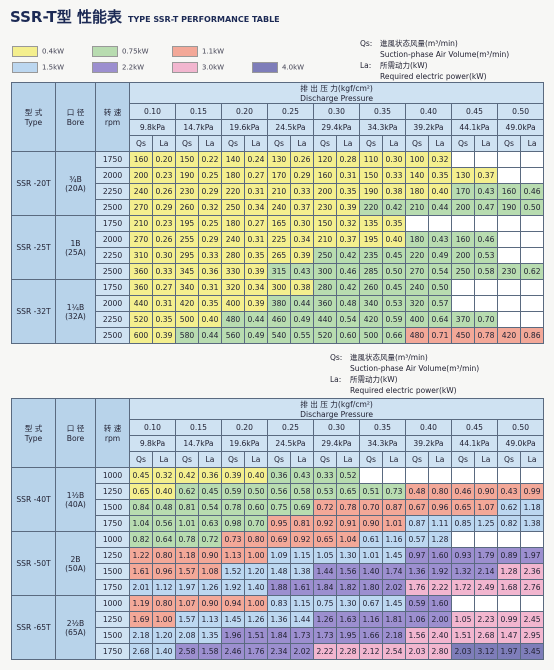 This screenshot has width=554, height=670. I want to click on la-cell: 0.60, so click(256, 507).